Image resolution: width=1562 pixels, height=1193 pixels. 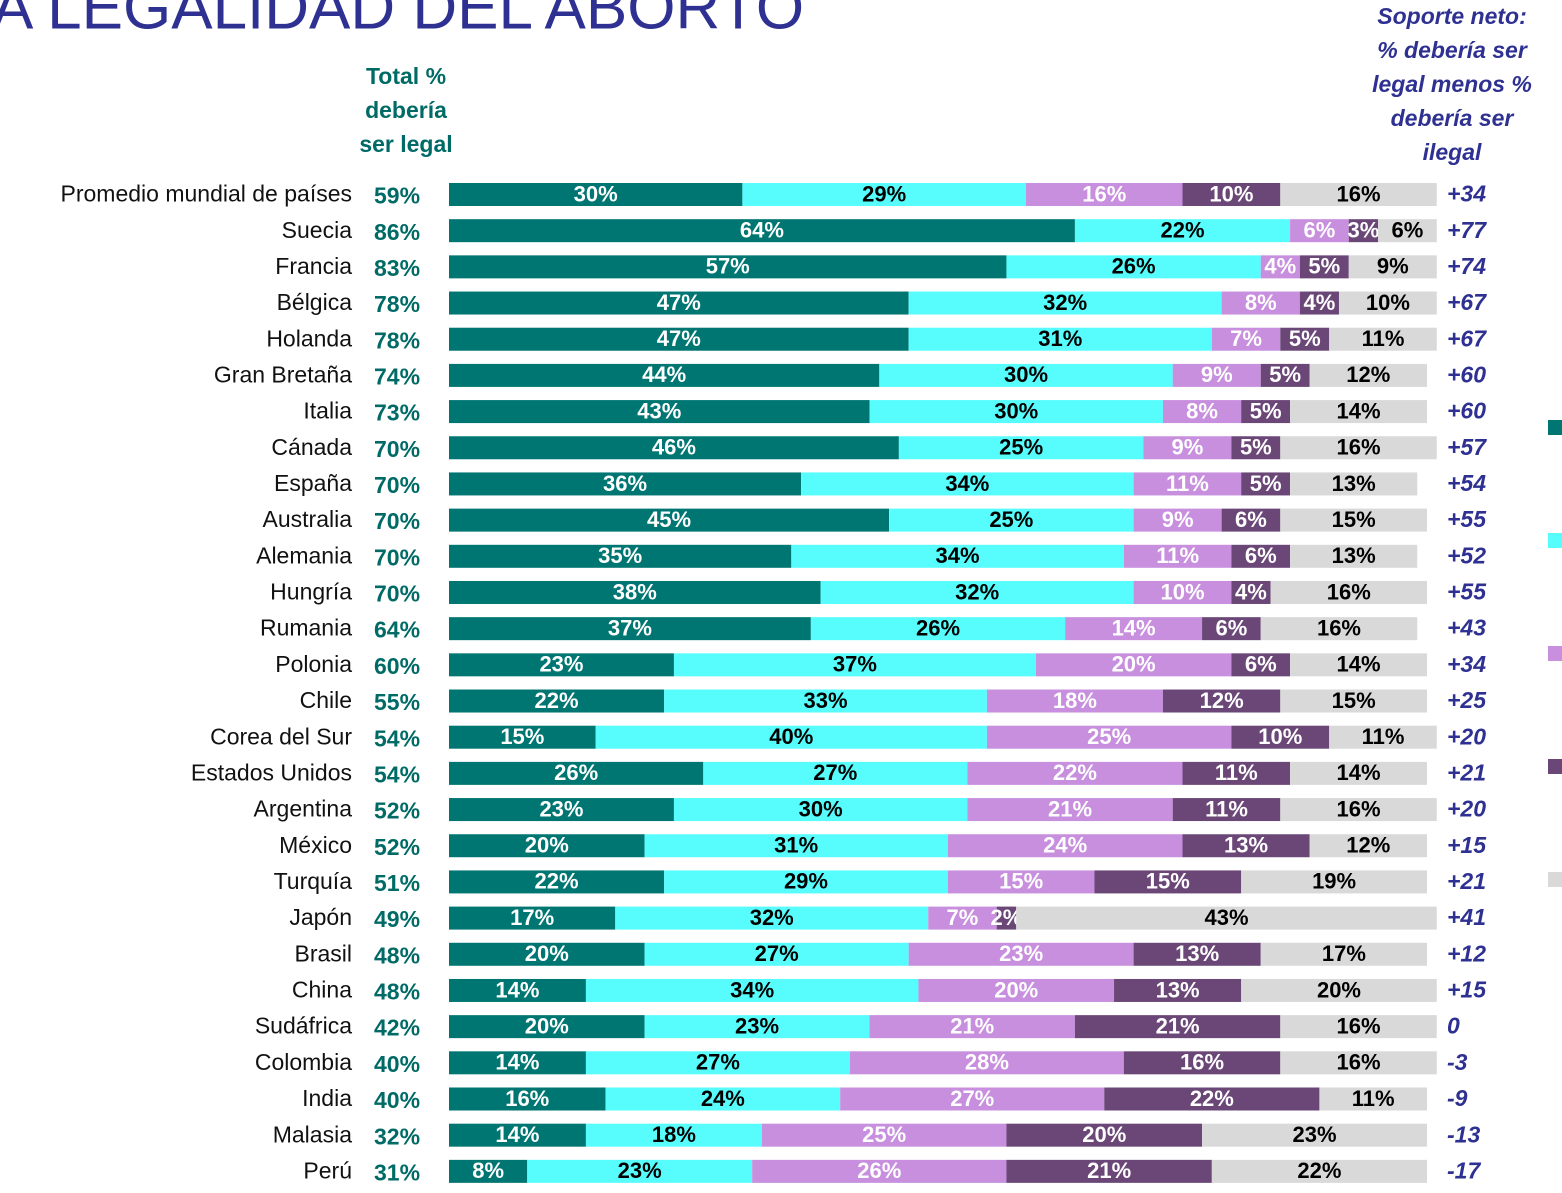 I want to click on net-label: 0, so click(x=1453, y=1026).